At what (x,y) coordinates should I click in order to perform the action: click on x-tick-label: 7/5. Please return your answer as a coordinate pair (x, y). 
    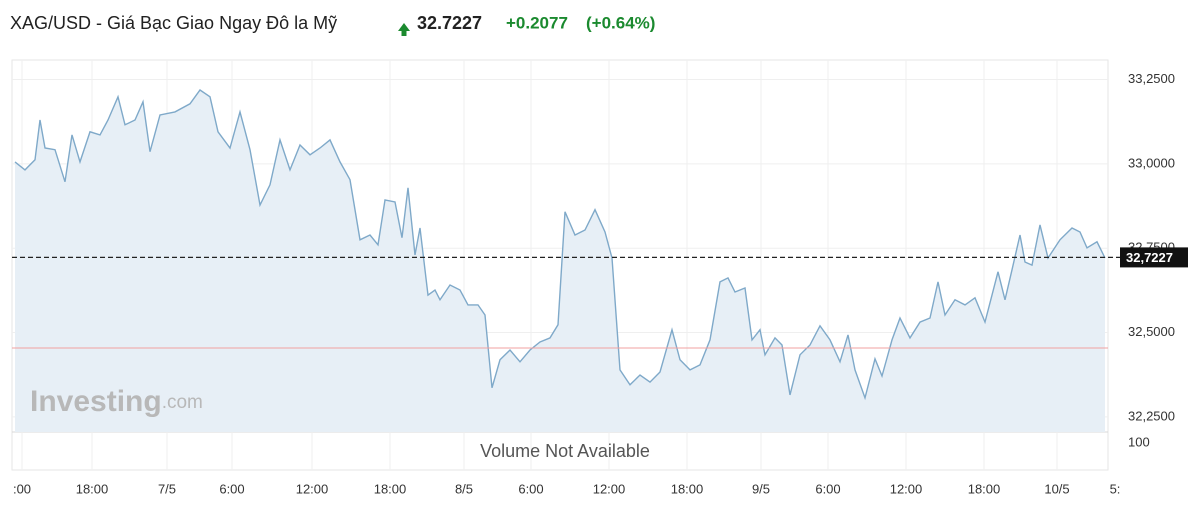
    Looking at the image, I should click on (167, 488).